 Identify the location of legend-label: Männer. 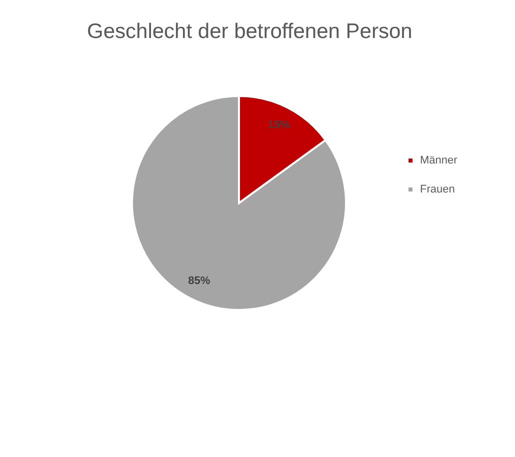
(439, 160).